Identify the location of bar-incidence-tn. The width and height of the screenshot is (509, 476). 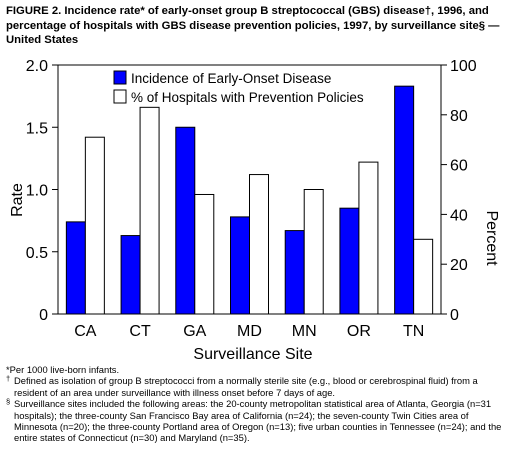
(404, 200).